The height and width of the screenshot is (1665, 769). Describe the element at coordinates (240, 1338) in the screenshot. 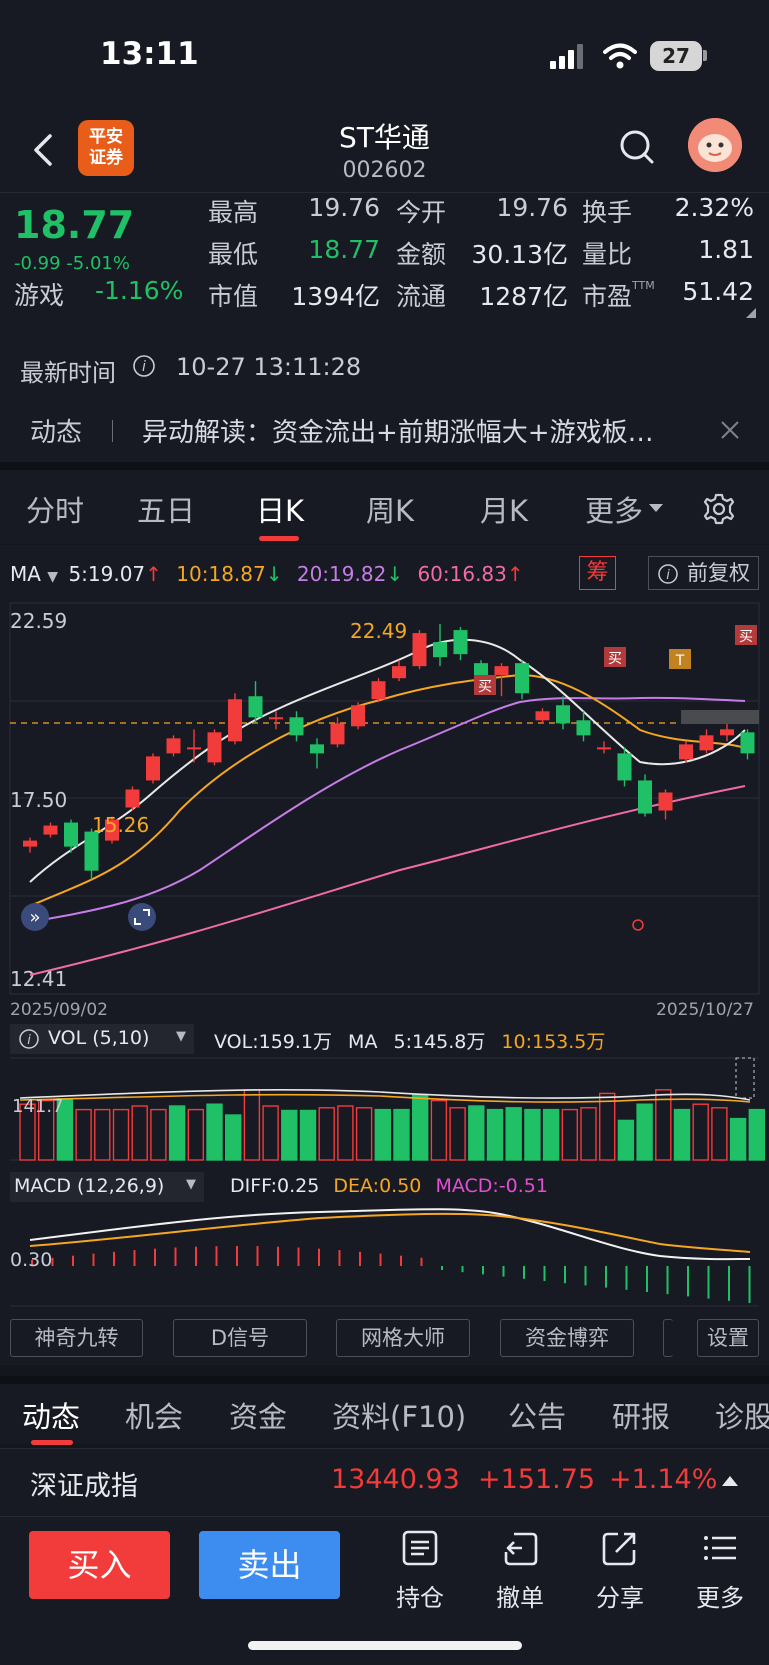

I see `tool-d-signal: D信号` at that location.